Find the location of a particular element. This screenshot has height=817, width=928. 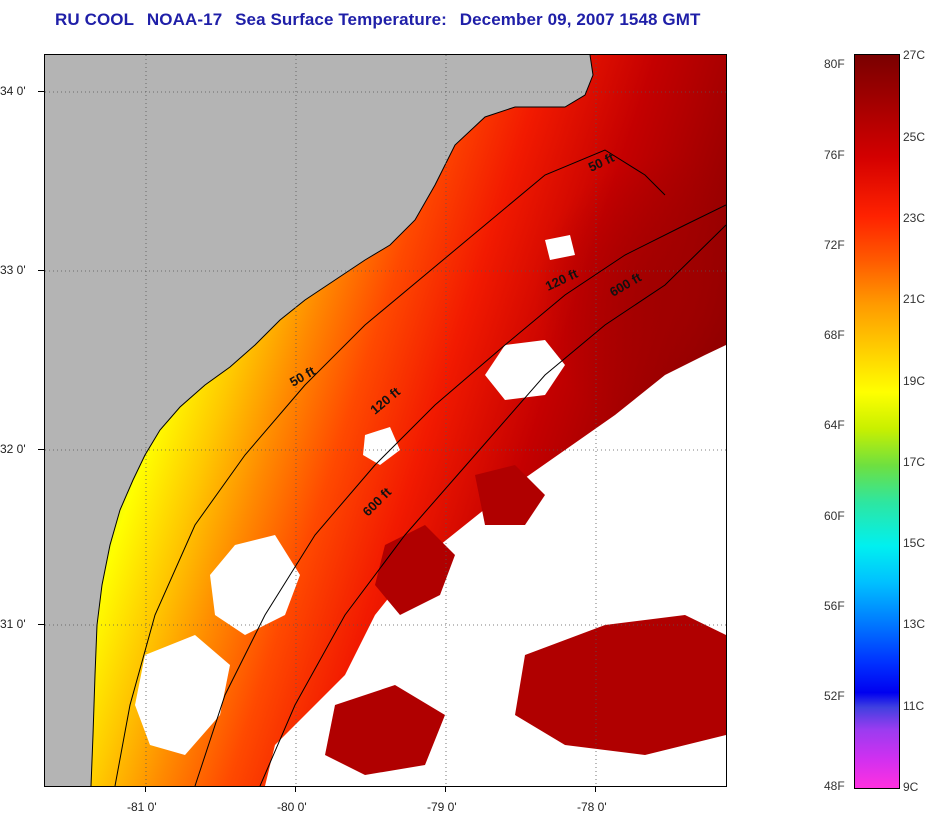

colorbar-f-label: 68F is located at coordinates (834, 335).